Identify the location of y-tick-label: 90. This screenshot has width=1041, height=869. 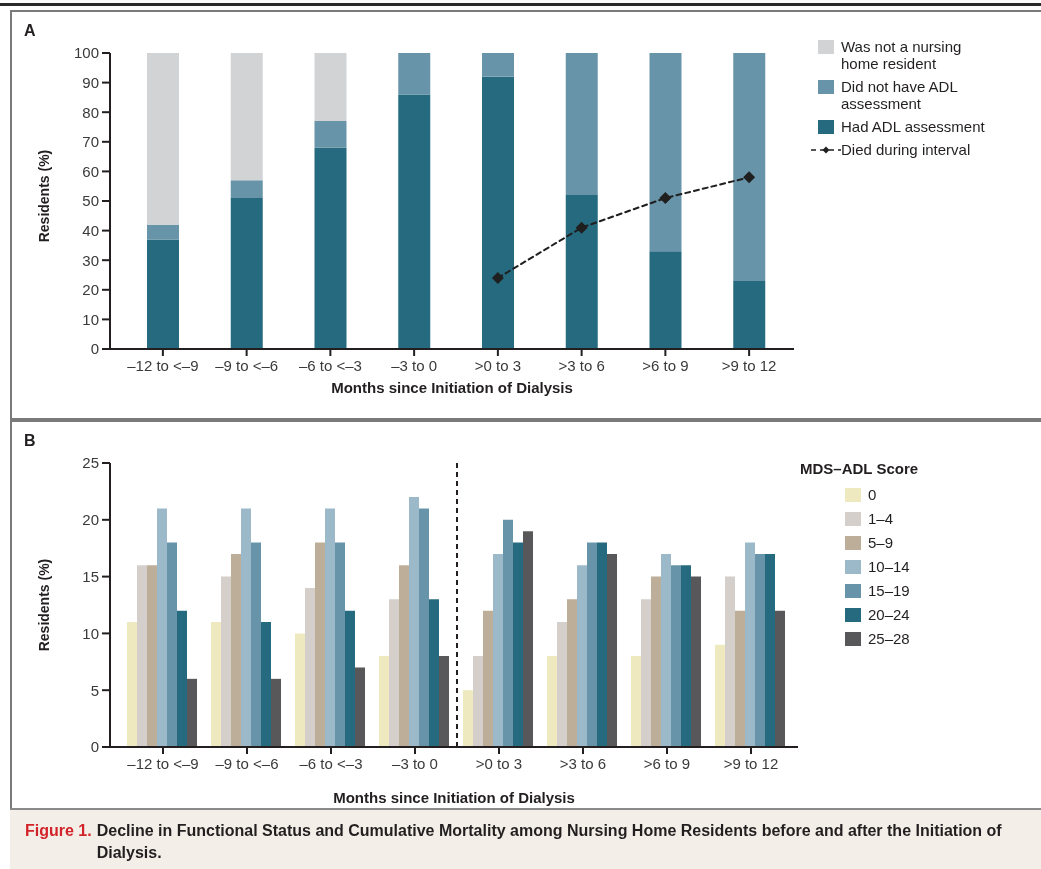
(90, 82).